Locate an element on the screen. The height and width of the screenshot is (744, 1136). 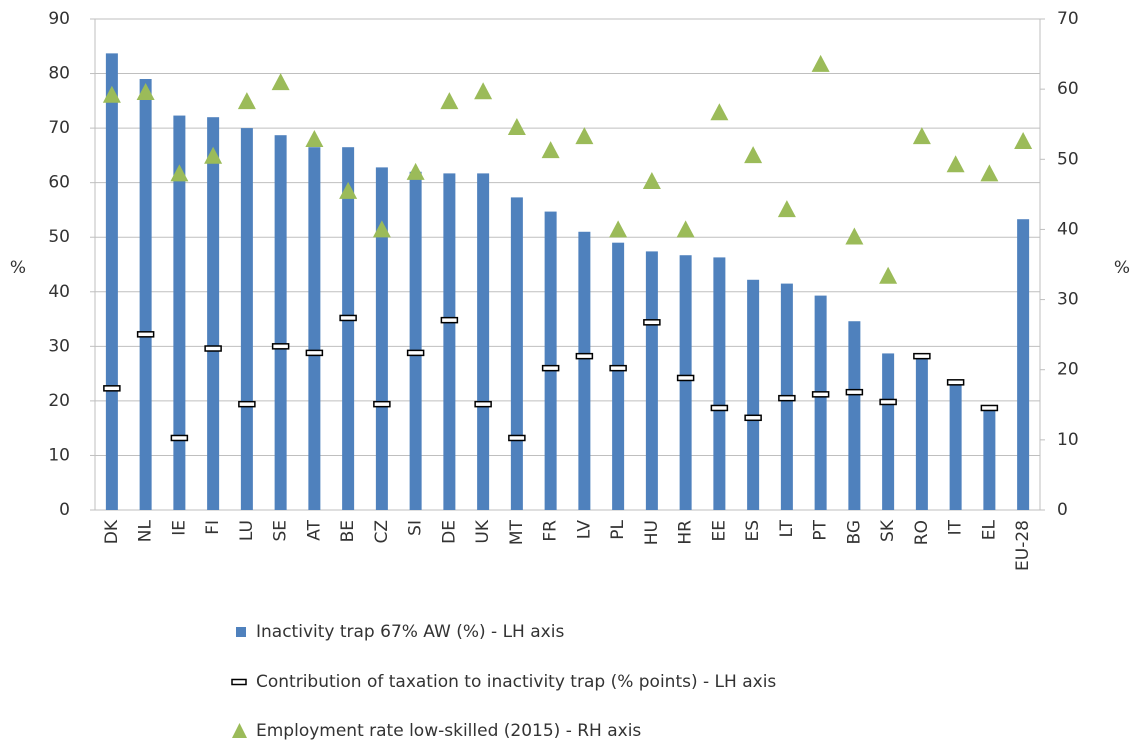
x-tick-label: HR is located at coordinates (686, 532).